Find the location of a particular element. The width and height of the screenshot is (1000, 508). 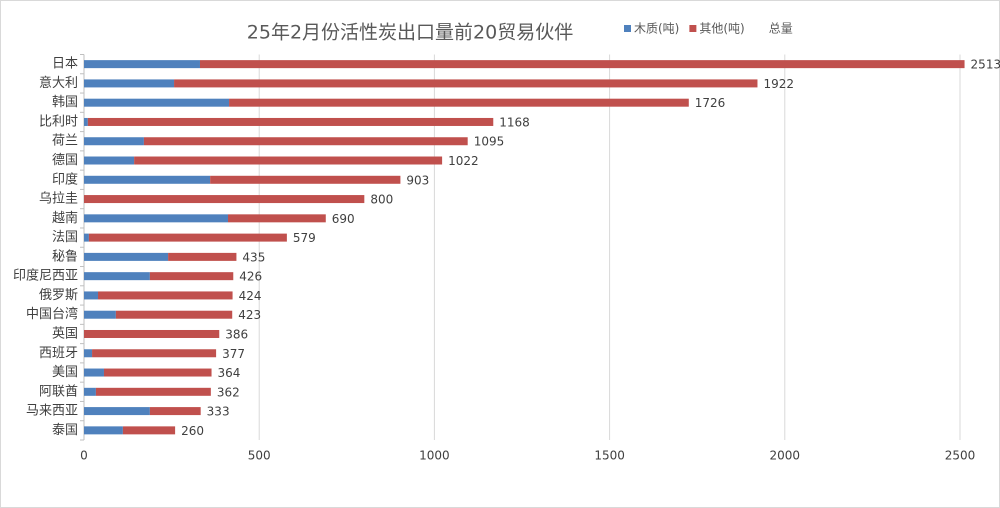

y-tick-label: 泰国 is located at coordinates (65, 430).